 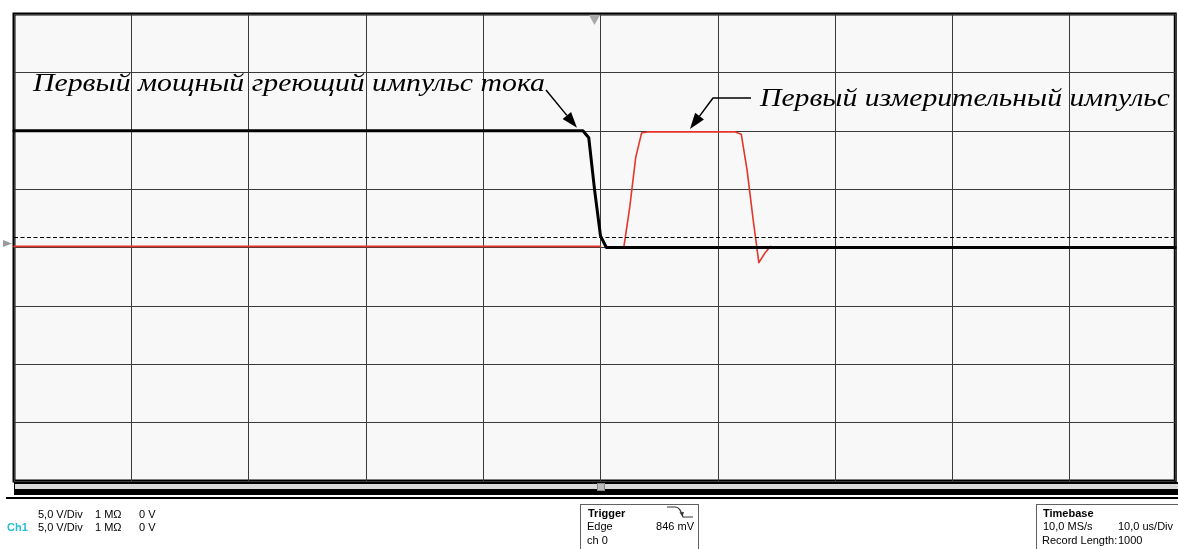 I want to click on text: ch 0, so click(x=597, y=539).